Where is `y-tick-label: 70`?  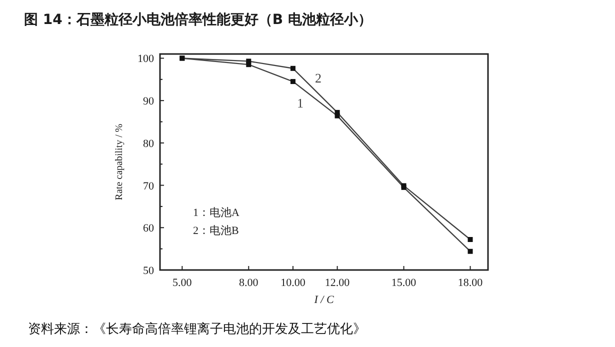
y-tick-label: 70 is located at coordinates (148, 186).